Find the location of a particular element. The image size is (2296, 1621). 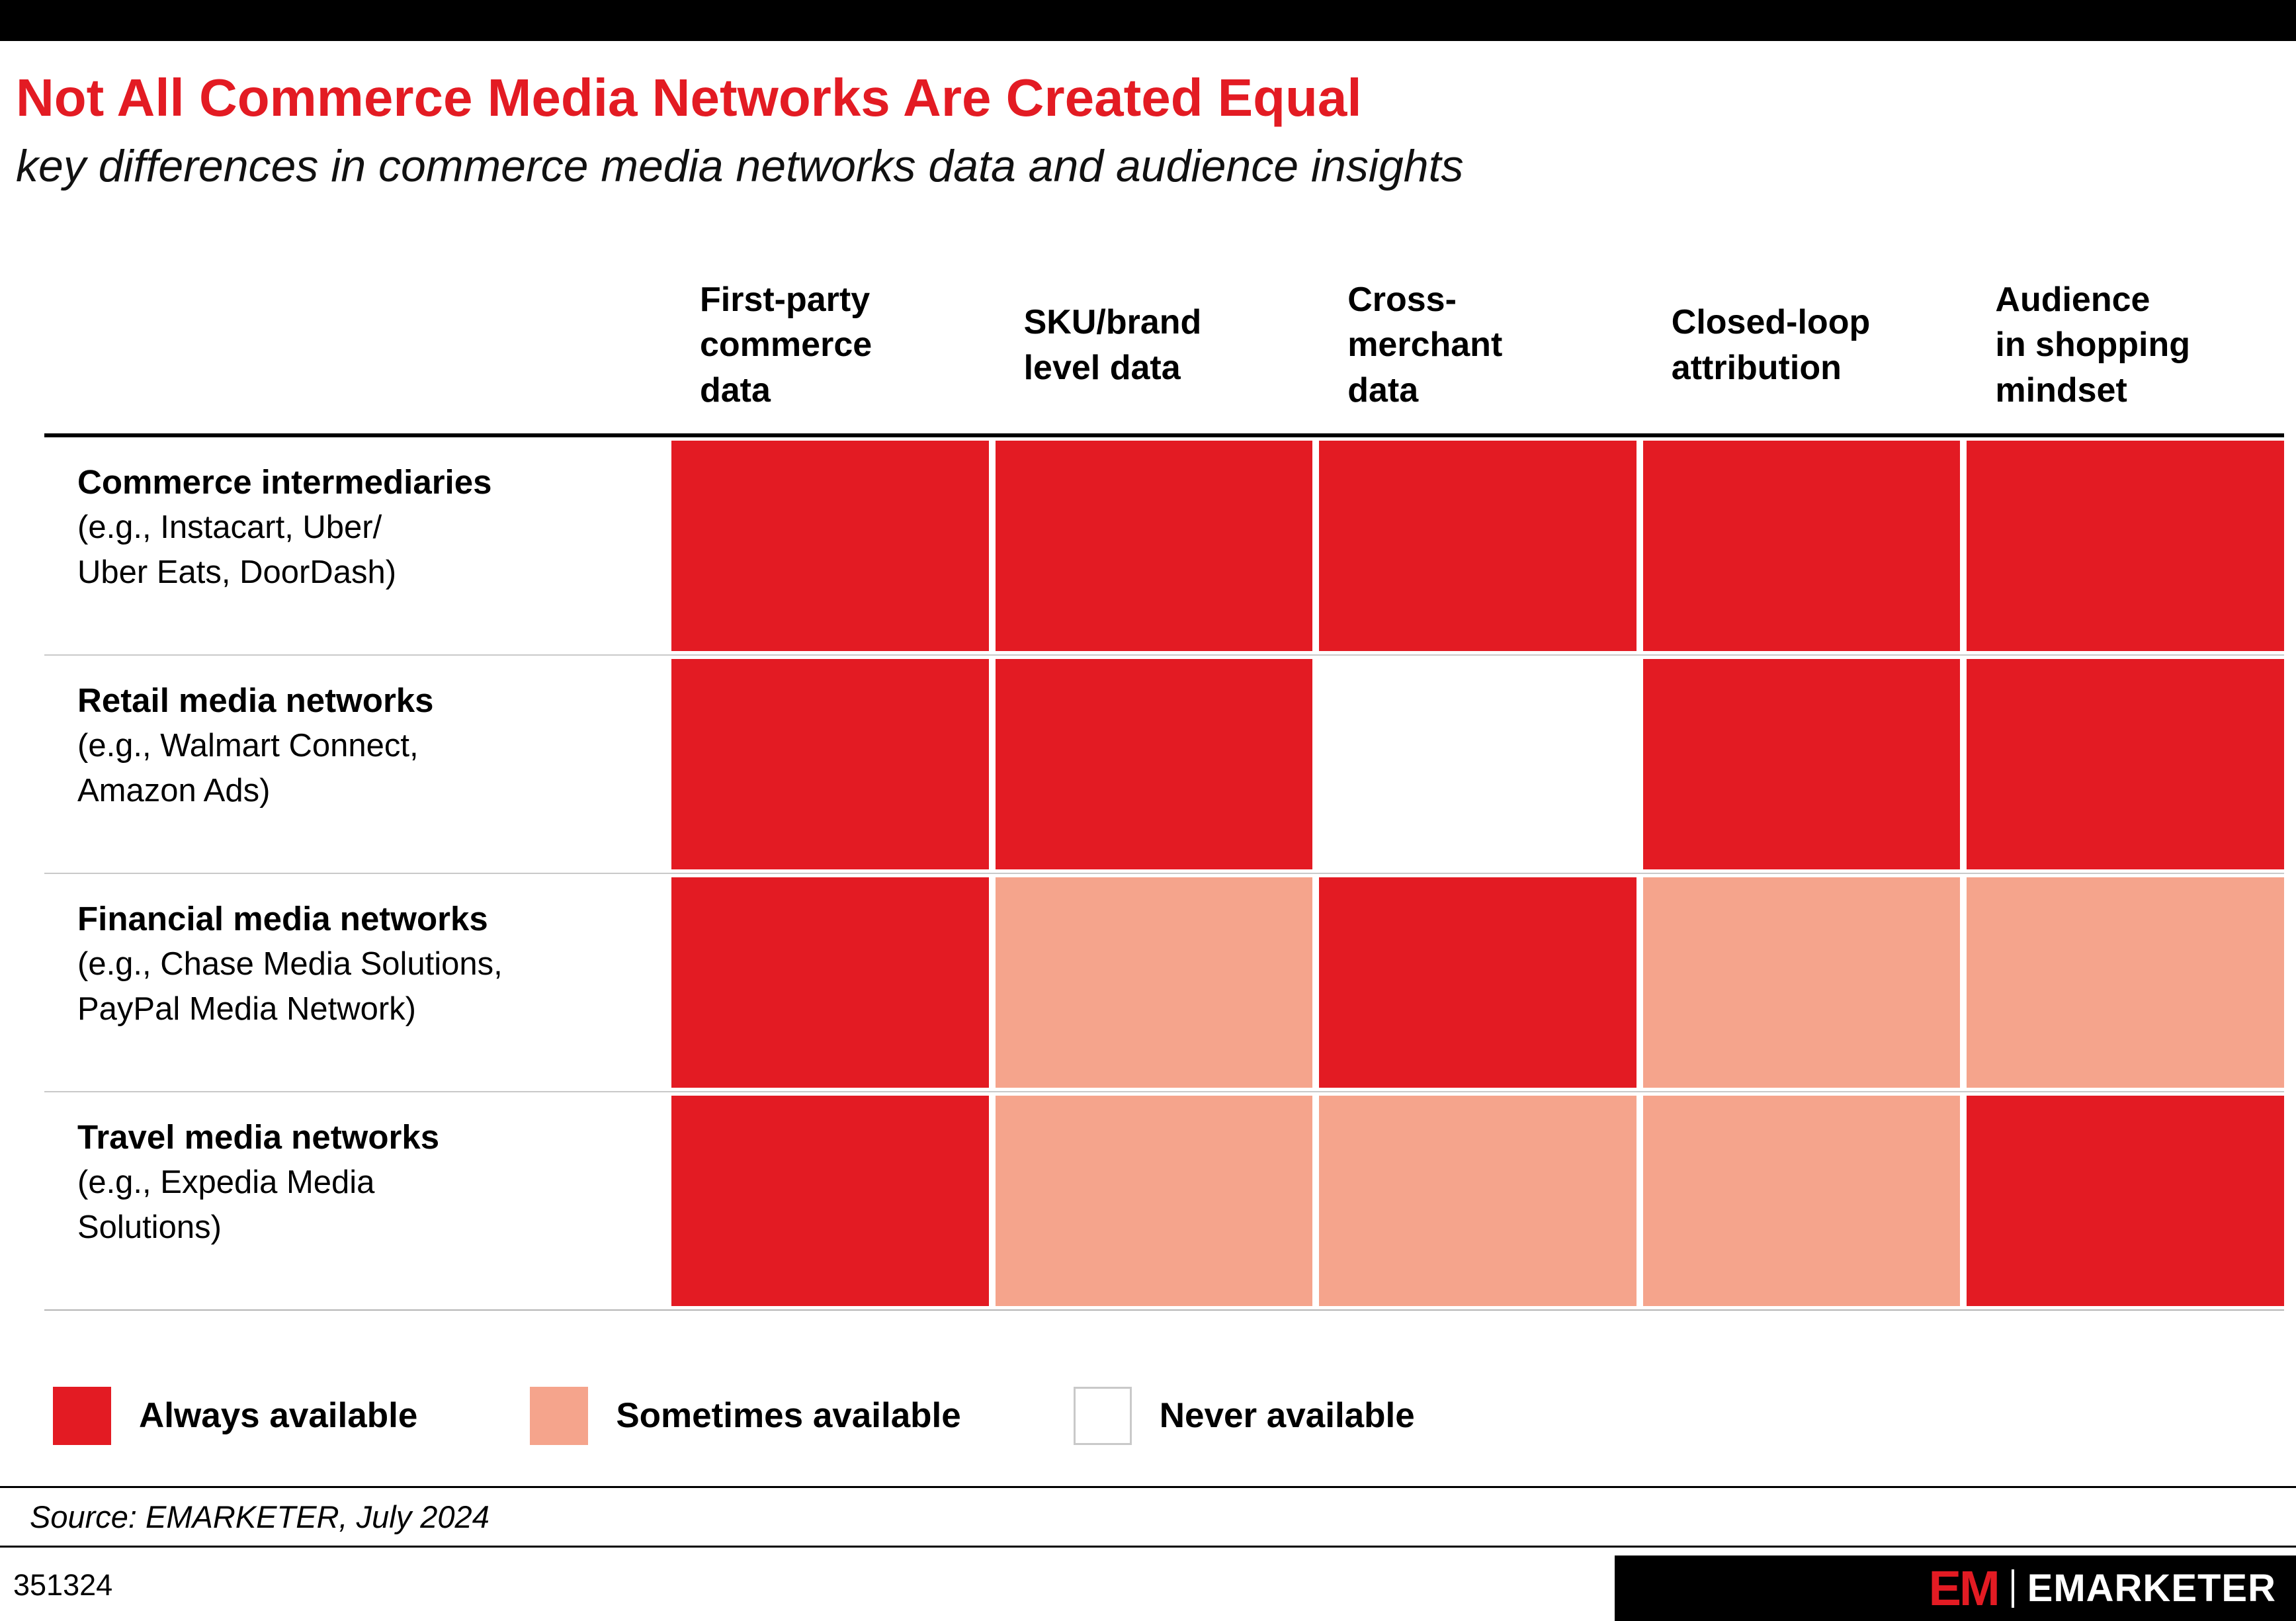

top-black-bar is located at coordinates (1148, 20).